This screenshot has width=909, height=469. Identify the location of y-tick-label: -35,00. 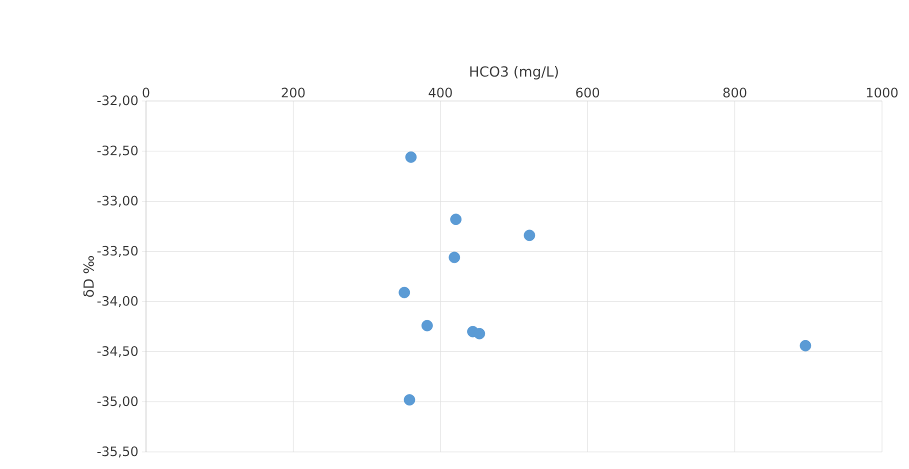
(117, 402).